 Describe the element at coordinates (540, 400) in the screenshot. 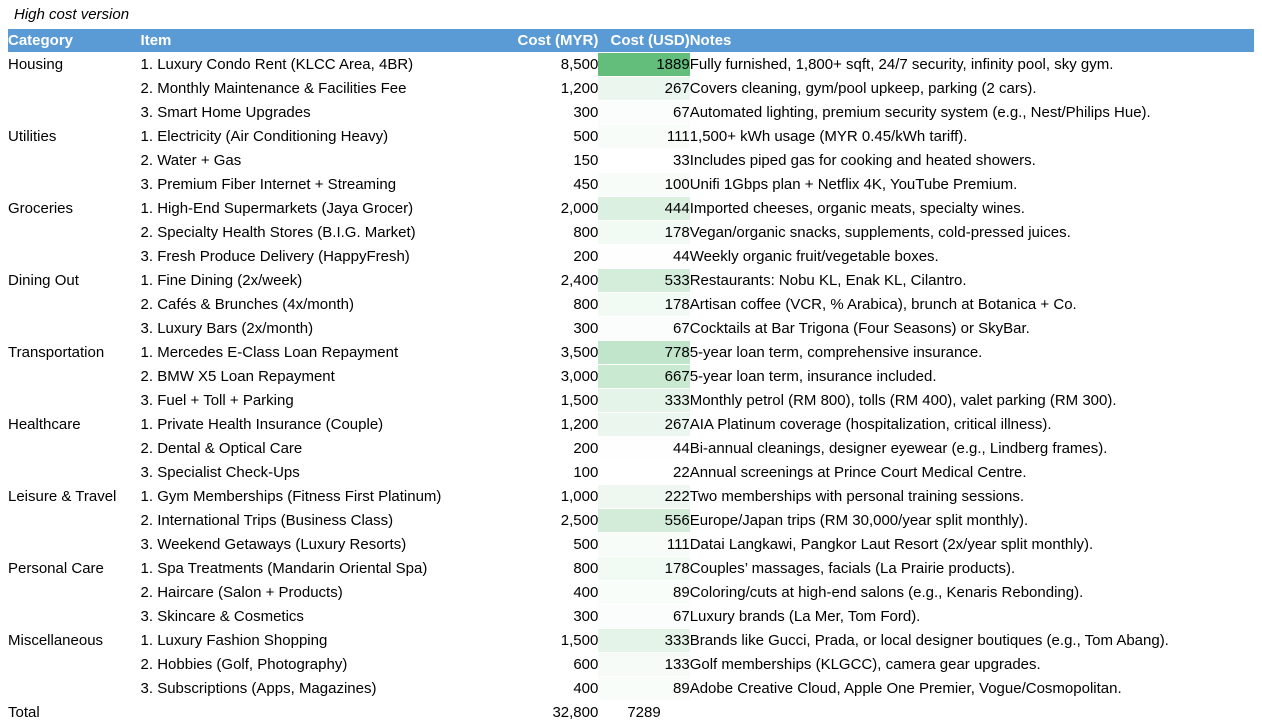

I see `cell-cost-myr: 1,500` at that location.